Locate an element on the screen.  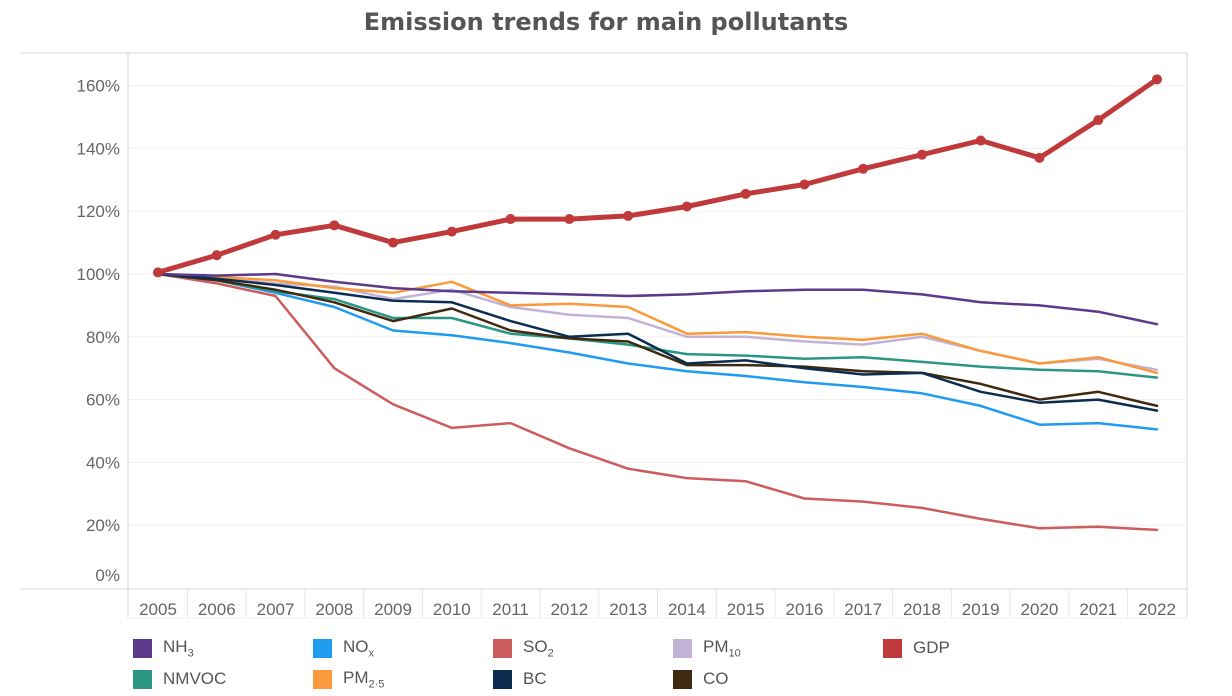
series-line-pm25 is located at coordinates (657, 323).